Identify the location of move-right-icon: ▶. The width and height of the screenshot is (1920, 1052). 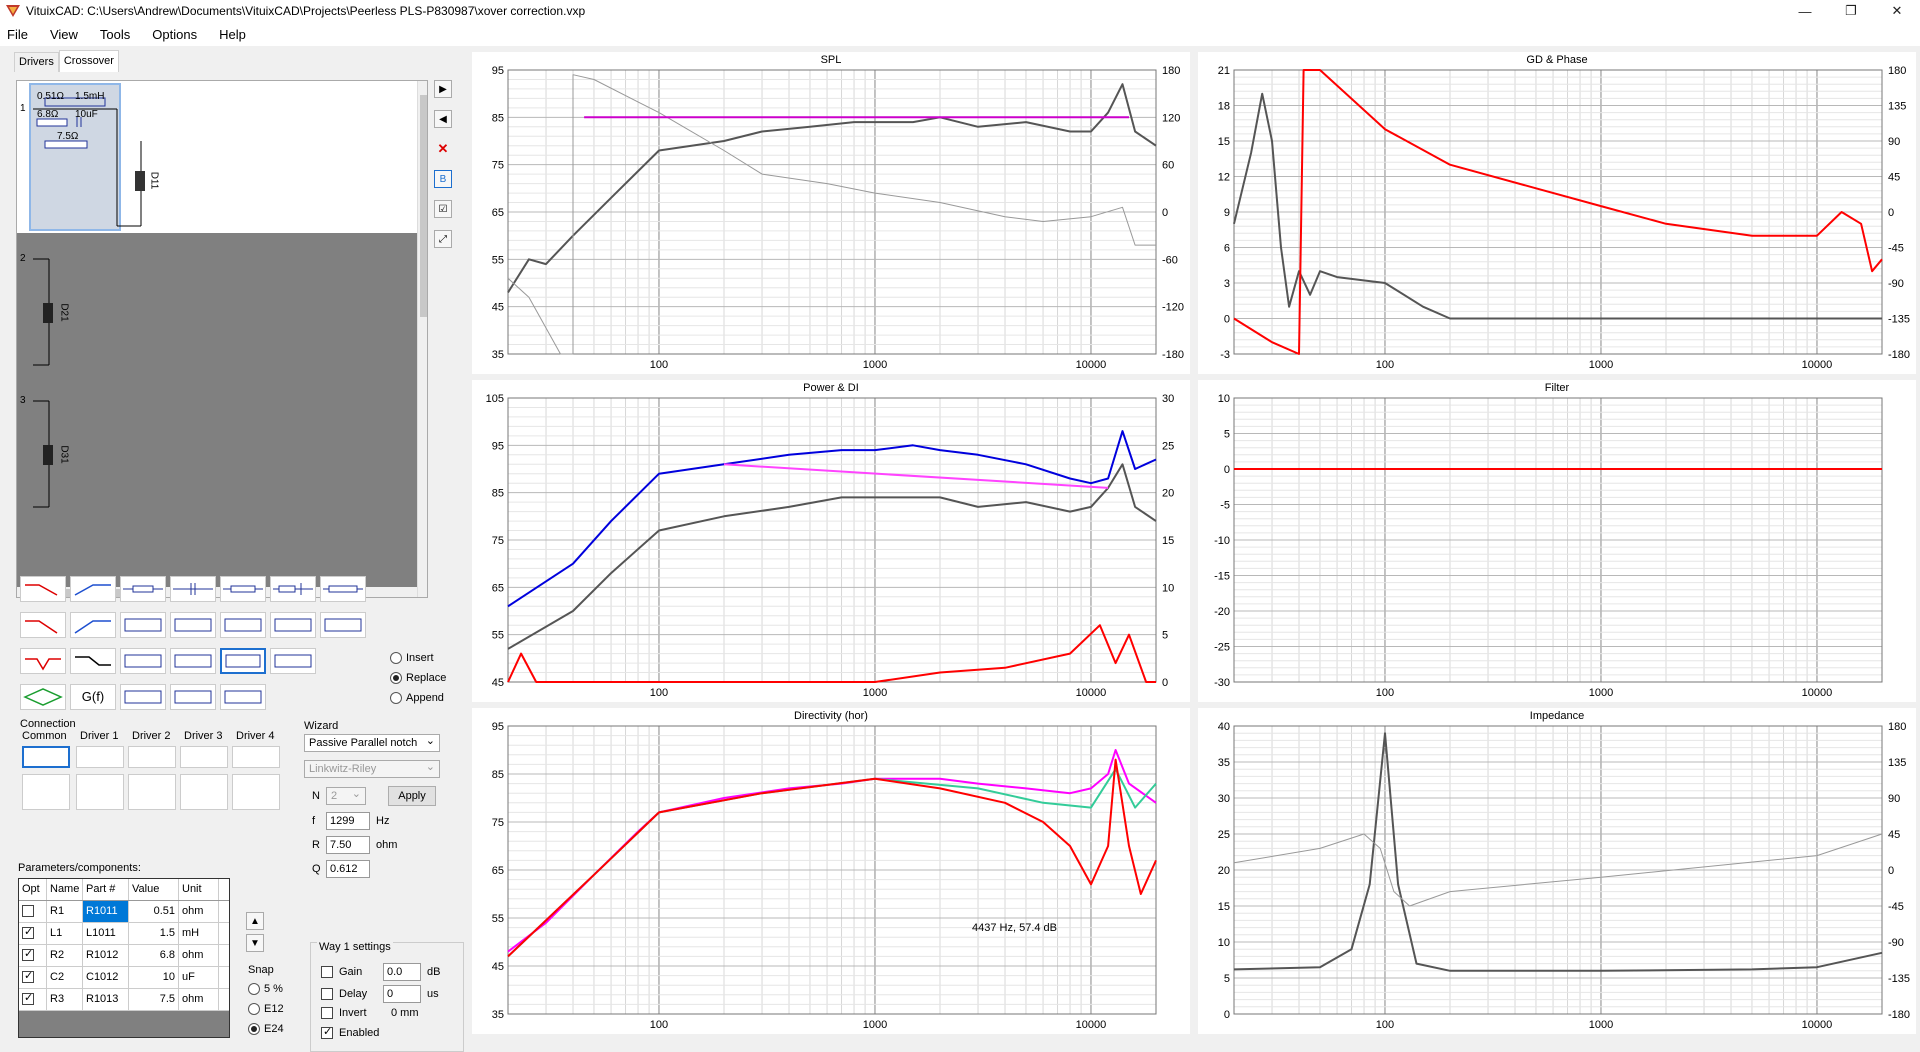
(443, 89).